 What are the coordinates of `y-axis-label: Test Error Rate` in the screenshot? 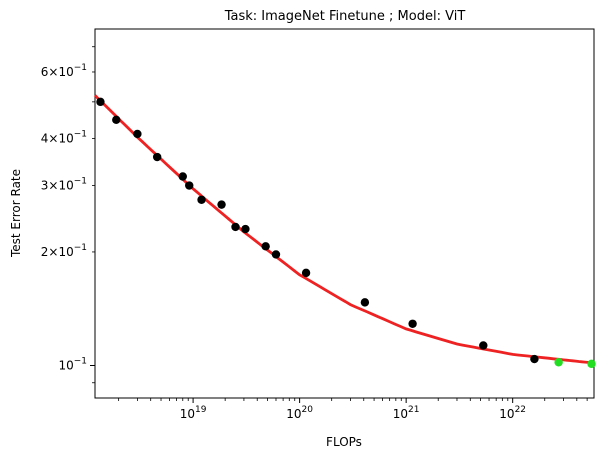 It's located at (16, 213).